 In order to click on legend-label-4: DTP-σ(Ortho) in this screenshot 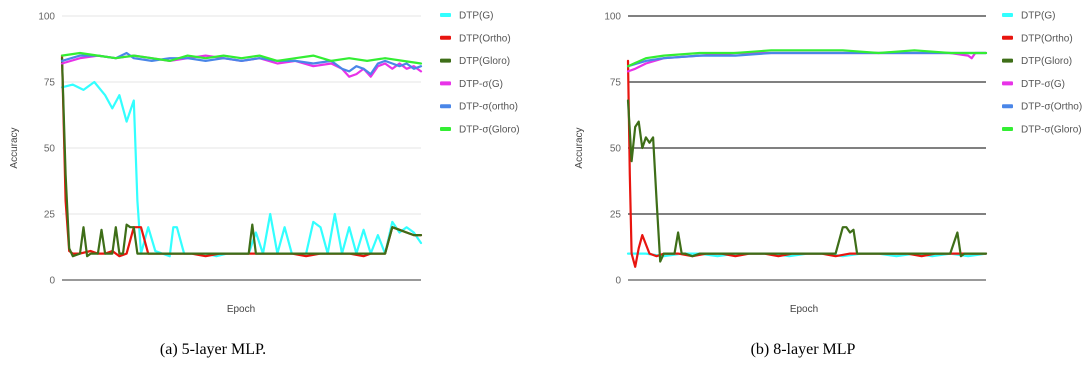, I will do `click(1051, 107)`.